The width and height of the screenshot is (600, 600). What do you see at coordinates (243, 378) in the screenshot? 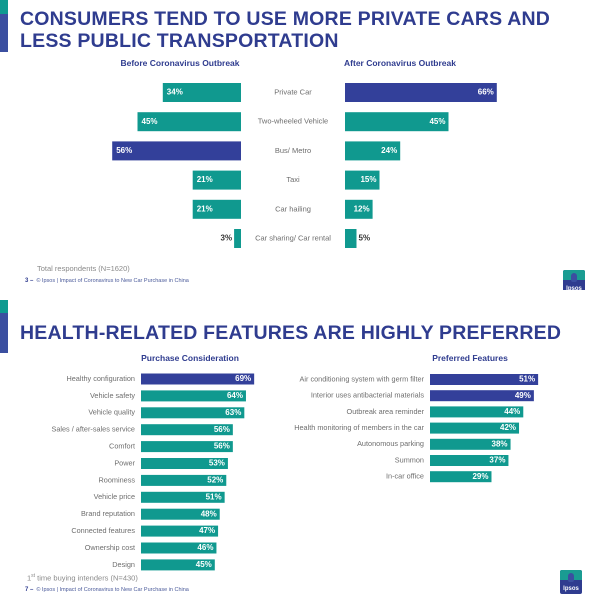
I see `purchase-value-label: 69%` at bounding box center [243, 378].